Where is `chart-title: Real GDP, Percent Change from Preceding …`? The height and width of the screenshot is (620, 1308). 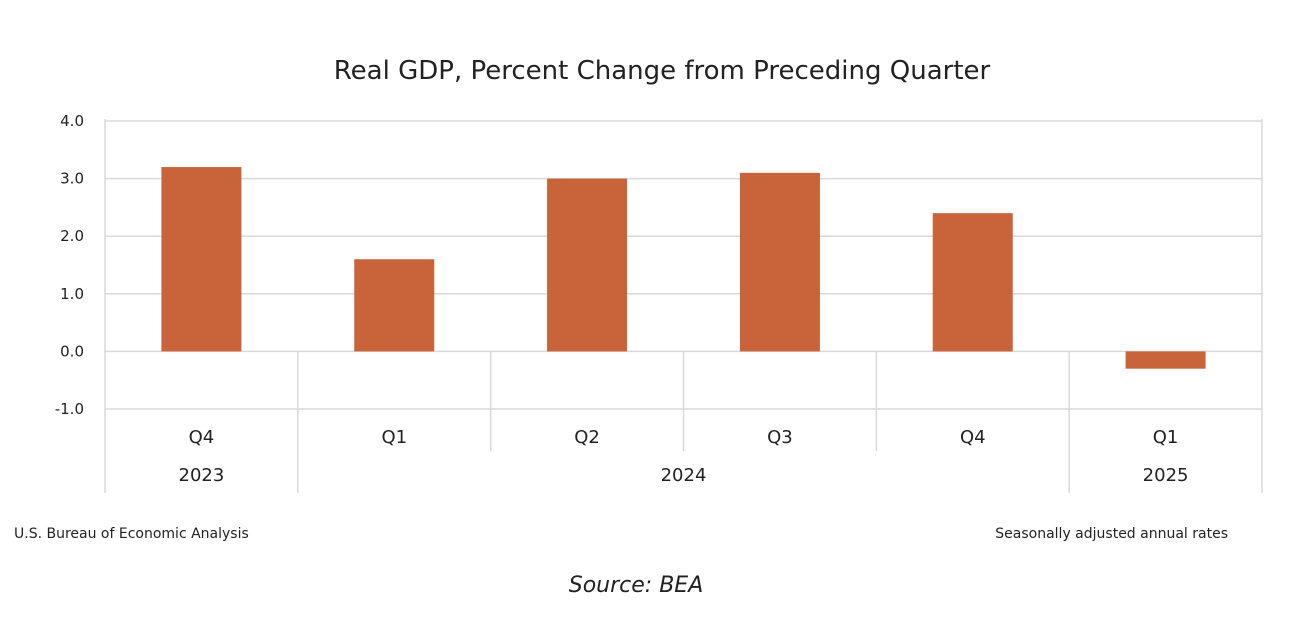 chart-title: Real GDP, Percent Change from Preceding … is located at coordinates (662, 71).